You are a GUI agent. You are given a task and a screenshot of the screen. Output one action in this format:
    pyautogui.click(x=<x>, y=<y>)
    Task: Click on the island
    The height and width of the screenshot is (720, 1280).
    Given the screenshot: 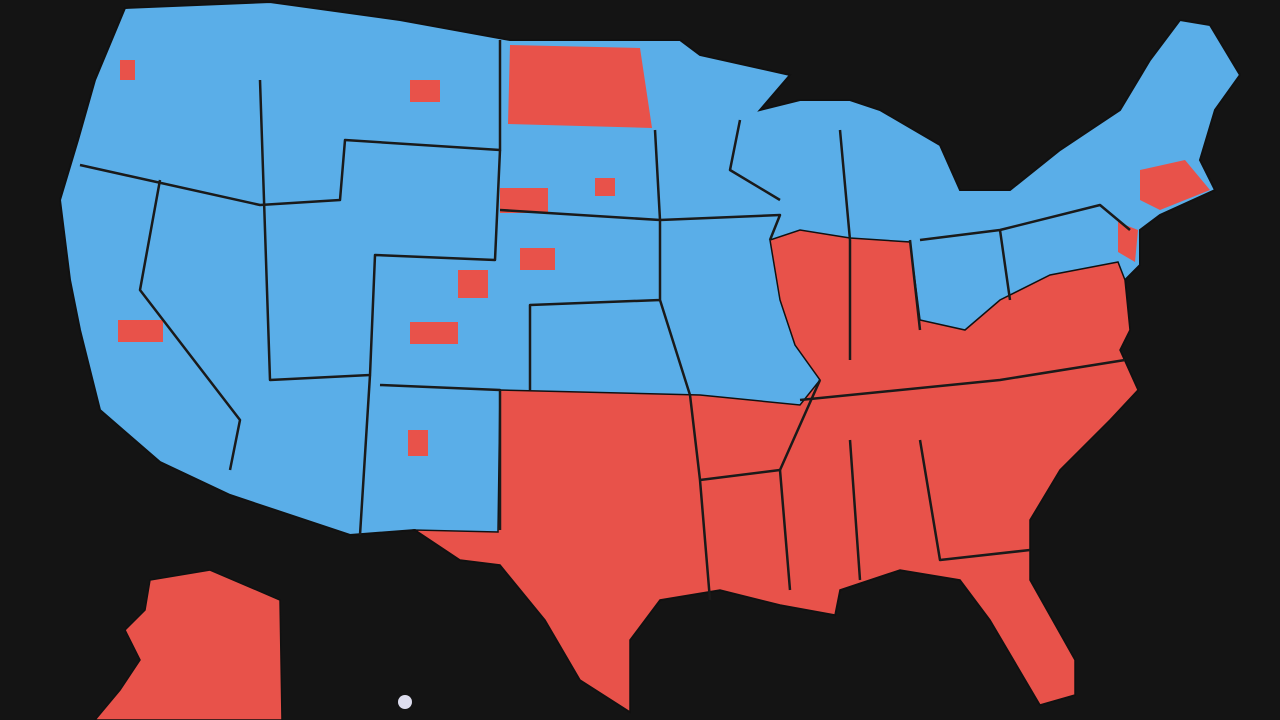 What is the action you would take?
    pyautogui.click(x=405, y=702)
    